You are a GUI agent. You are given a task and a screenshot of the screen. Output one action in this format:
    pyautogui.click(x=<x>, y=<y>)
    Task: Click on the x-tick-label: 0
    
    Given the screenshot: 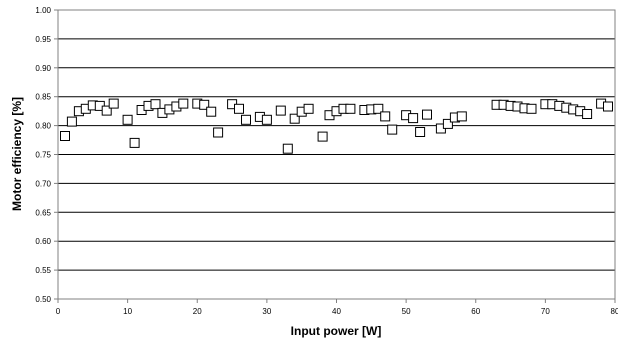 What is the action you would take?
    pyautogui.click(x=58, y=311)
    